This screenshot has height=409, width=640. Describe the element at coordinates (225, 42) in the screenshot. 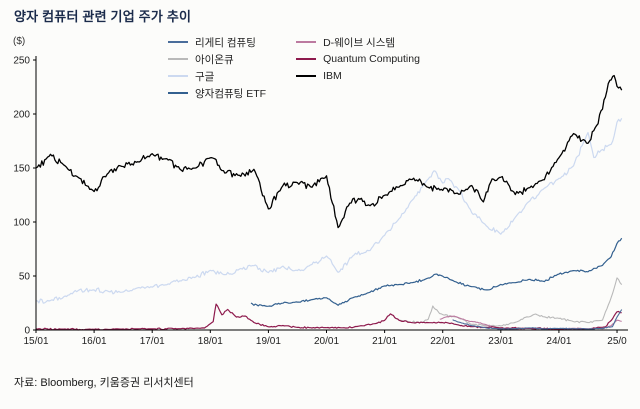

I see `legend-label: 리게티 컴퓨팅` at that location.